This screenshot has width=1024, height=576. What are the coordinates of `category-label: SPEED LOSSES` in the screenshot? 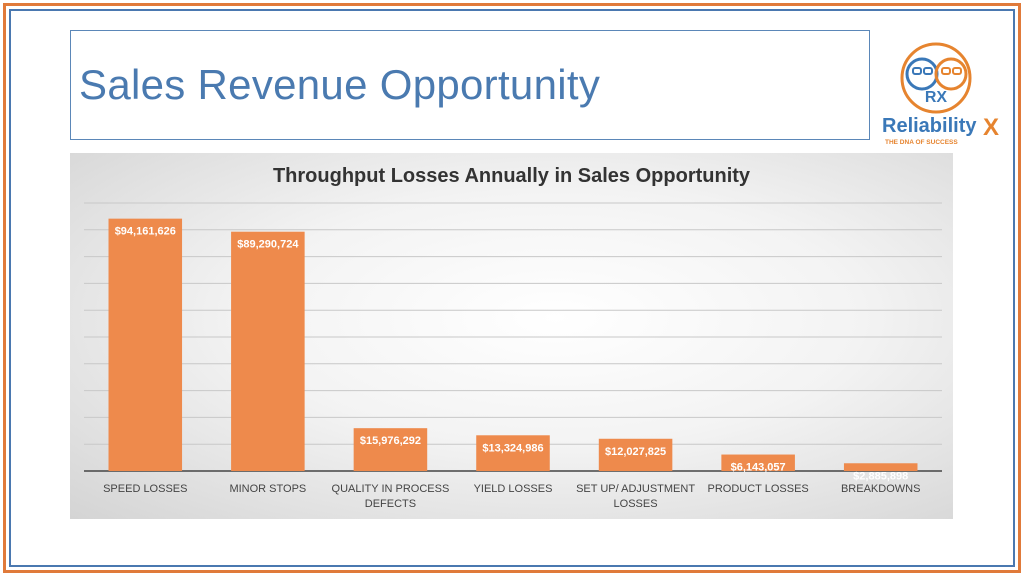 It's located at (145, 489).